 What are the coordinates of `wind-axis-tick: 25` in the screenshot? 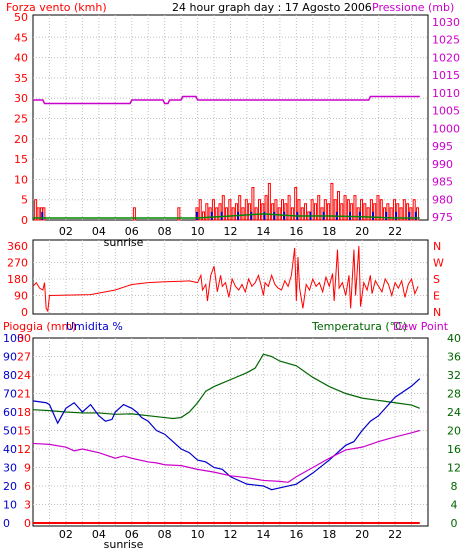 It's located at (21, 119).